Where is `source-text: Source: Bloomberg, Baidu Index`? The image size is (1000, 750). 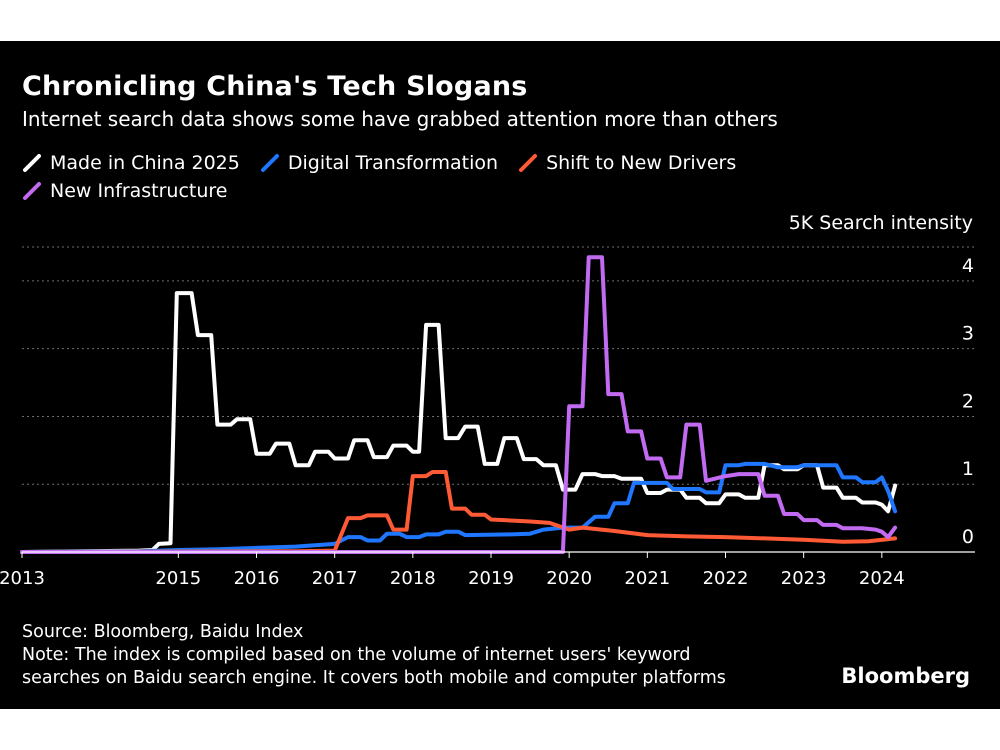
source-text: Source: Bloomberg, Baidu Index is located at coordinates (163, 632).